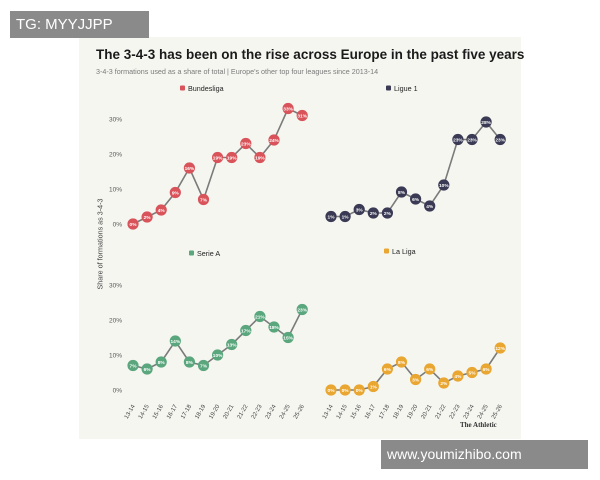 The image size is (600, 480). Describe the element at coordinates (208, 253) in the screenshot. I see `legend-label: Serie A` at that location.